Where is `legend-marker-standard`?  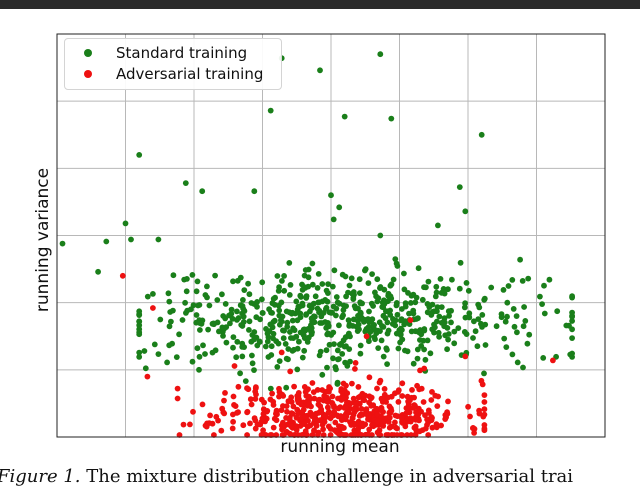
legend-marker-standard is located at coordinates (88, 53).